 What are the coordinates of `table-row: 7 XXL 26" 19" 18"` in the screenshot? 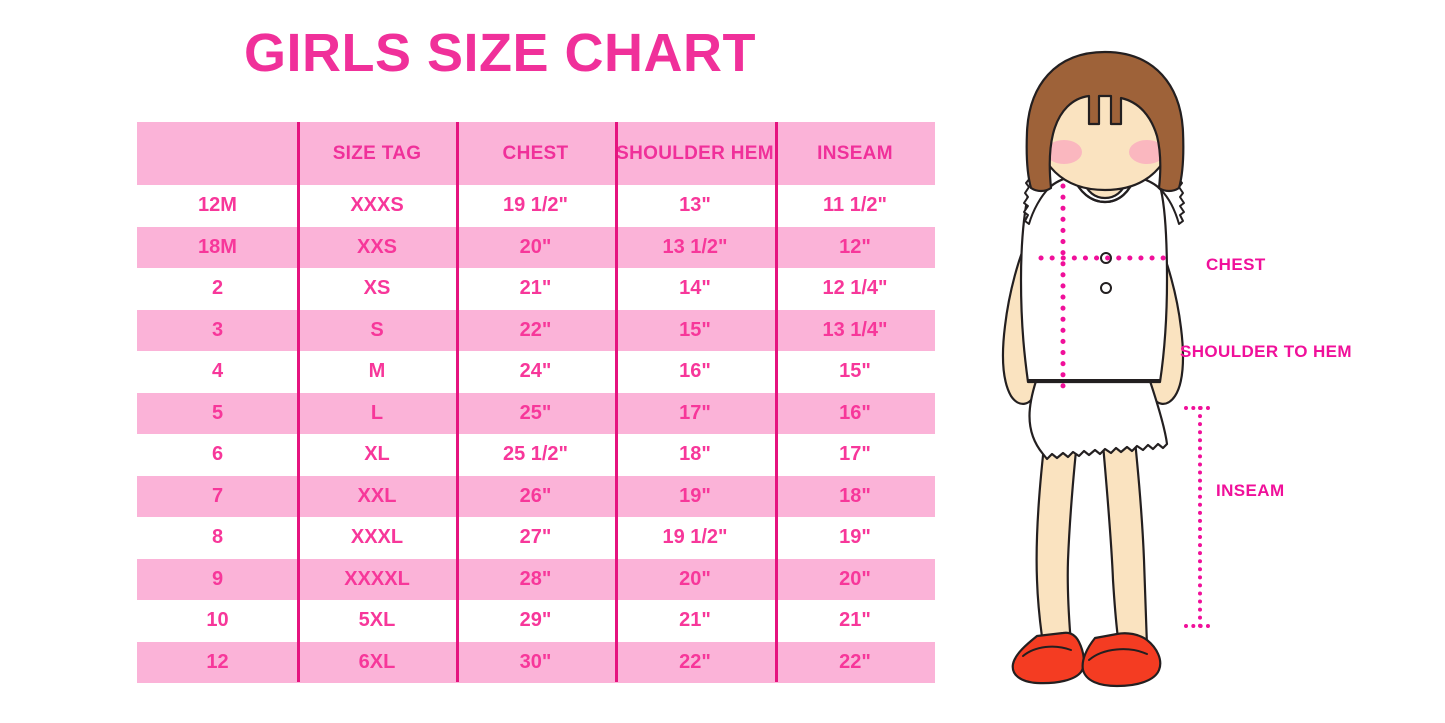 It's located at (536, 496).